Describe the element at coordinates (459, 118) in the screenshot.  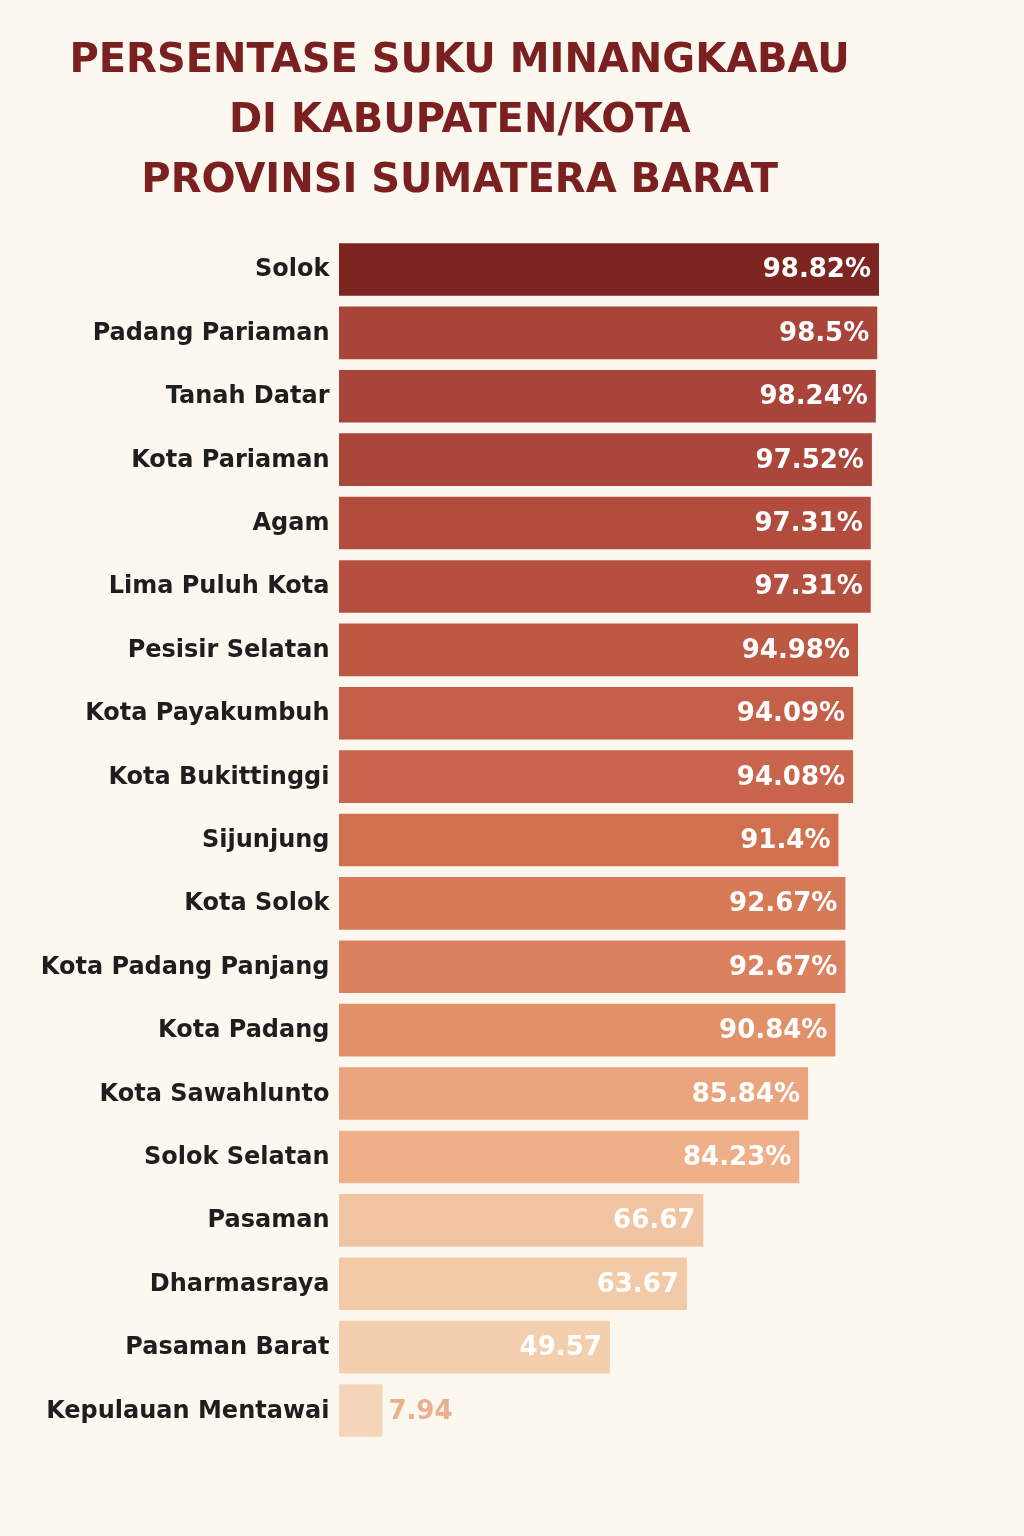
I see `chart-title: PERSENTASE SUKU MINANGKABAU DI KABUPATEN/KOTA PROVINSI SUMATERA BARAT` at that location.